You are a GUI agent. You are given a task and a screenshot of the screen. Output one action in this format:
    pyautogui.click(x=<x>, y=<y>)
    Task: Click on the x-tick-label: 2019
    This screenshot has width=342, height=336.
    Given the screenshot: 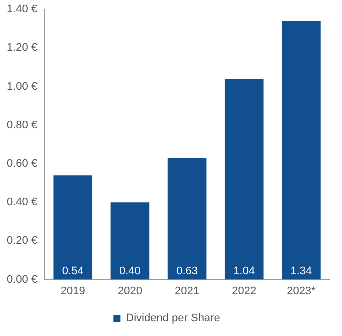 What is the action you would take?
    pyautogui.click(x=73, y=291)
    